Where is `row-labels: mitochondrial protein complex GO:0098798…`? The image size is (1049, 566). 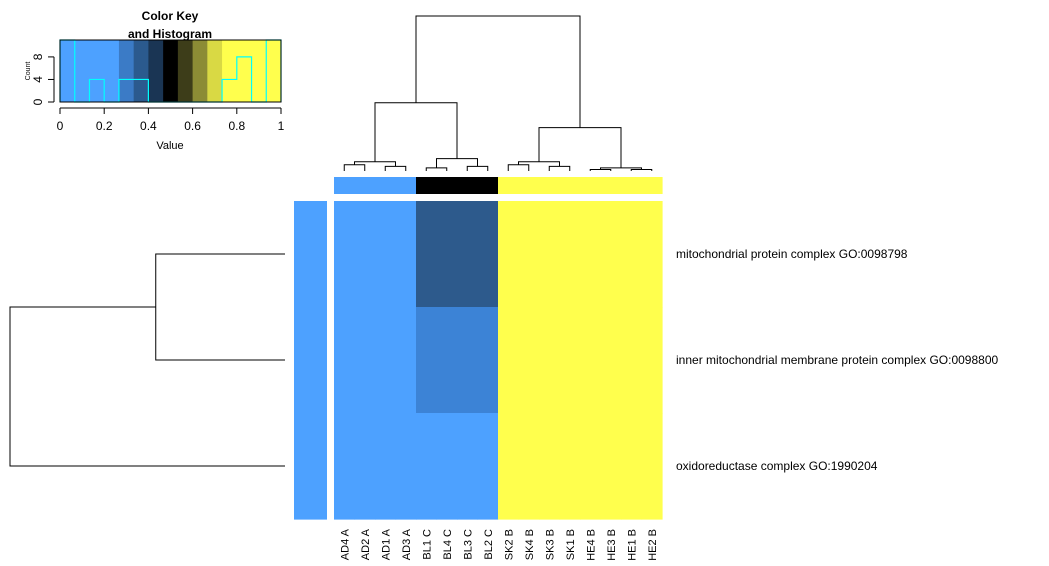 row-labels: mitochondrial protein complex GO:0098798… is located at coordinates (837, 360).